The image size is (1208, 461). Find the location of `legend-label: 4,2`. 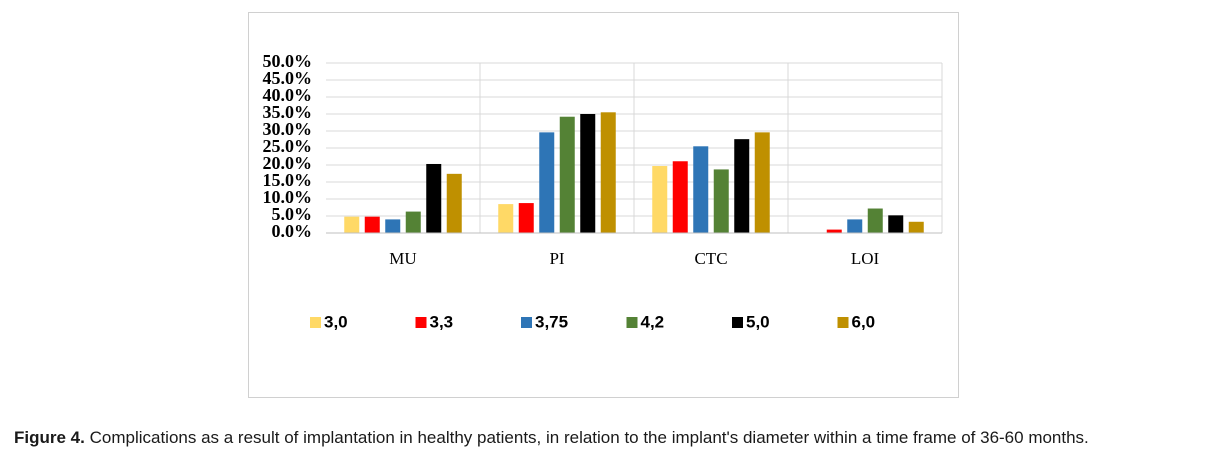

legend-label: 4,2 is located at coordinates (653, 321).